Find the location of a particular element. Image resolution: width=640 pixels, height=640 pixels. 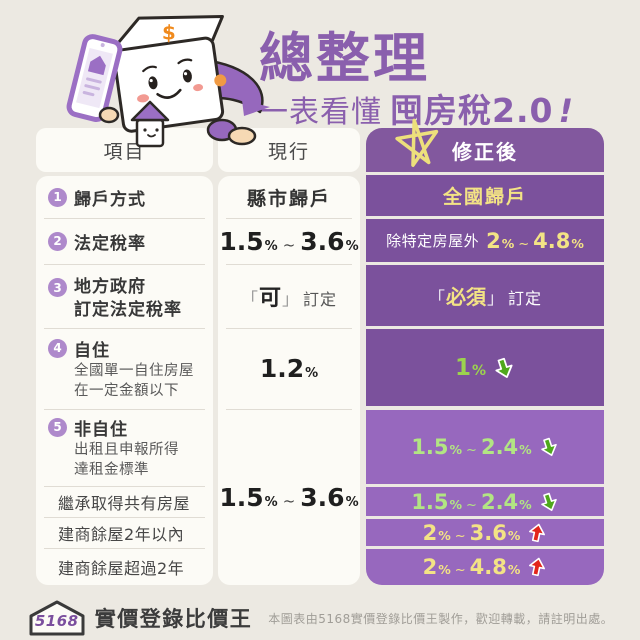

item-row-8: 建商餘屋超過2年 is located at coordinates (124, 566).